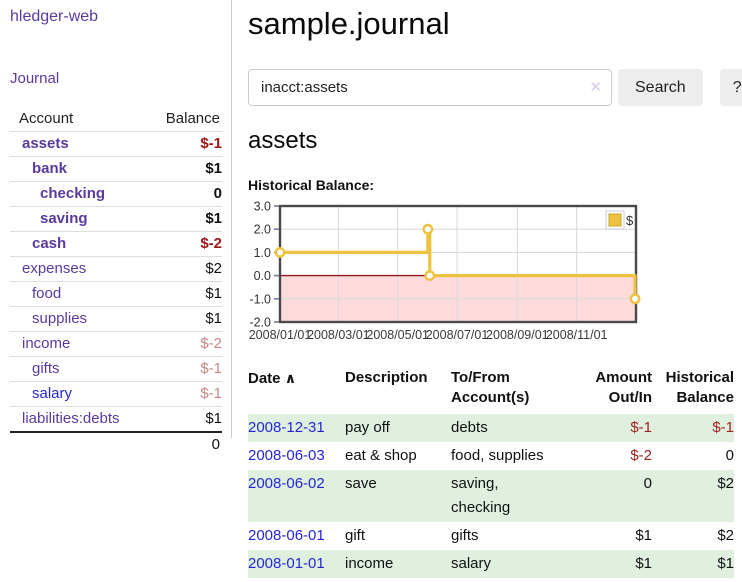 The image size is (742, 582). What do you see at coordinates (46, 118) in the screenshot?
I see `accounts-header-account: Account` at bounding box center [46, 118].